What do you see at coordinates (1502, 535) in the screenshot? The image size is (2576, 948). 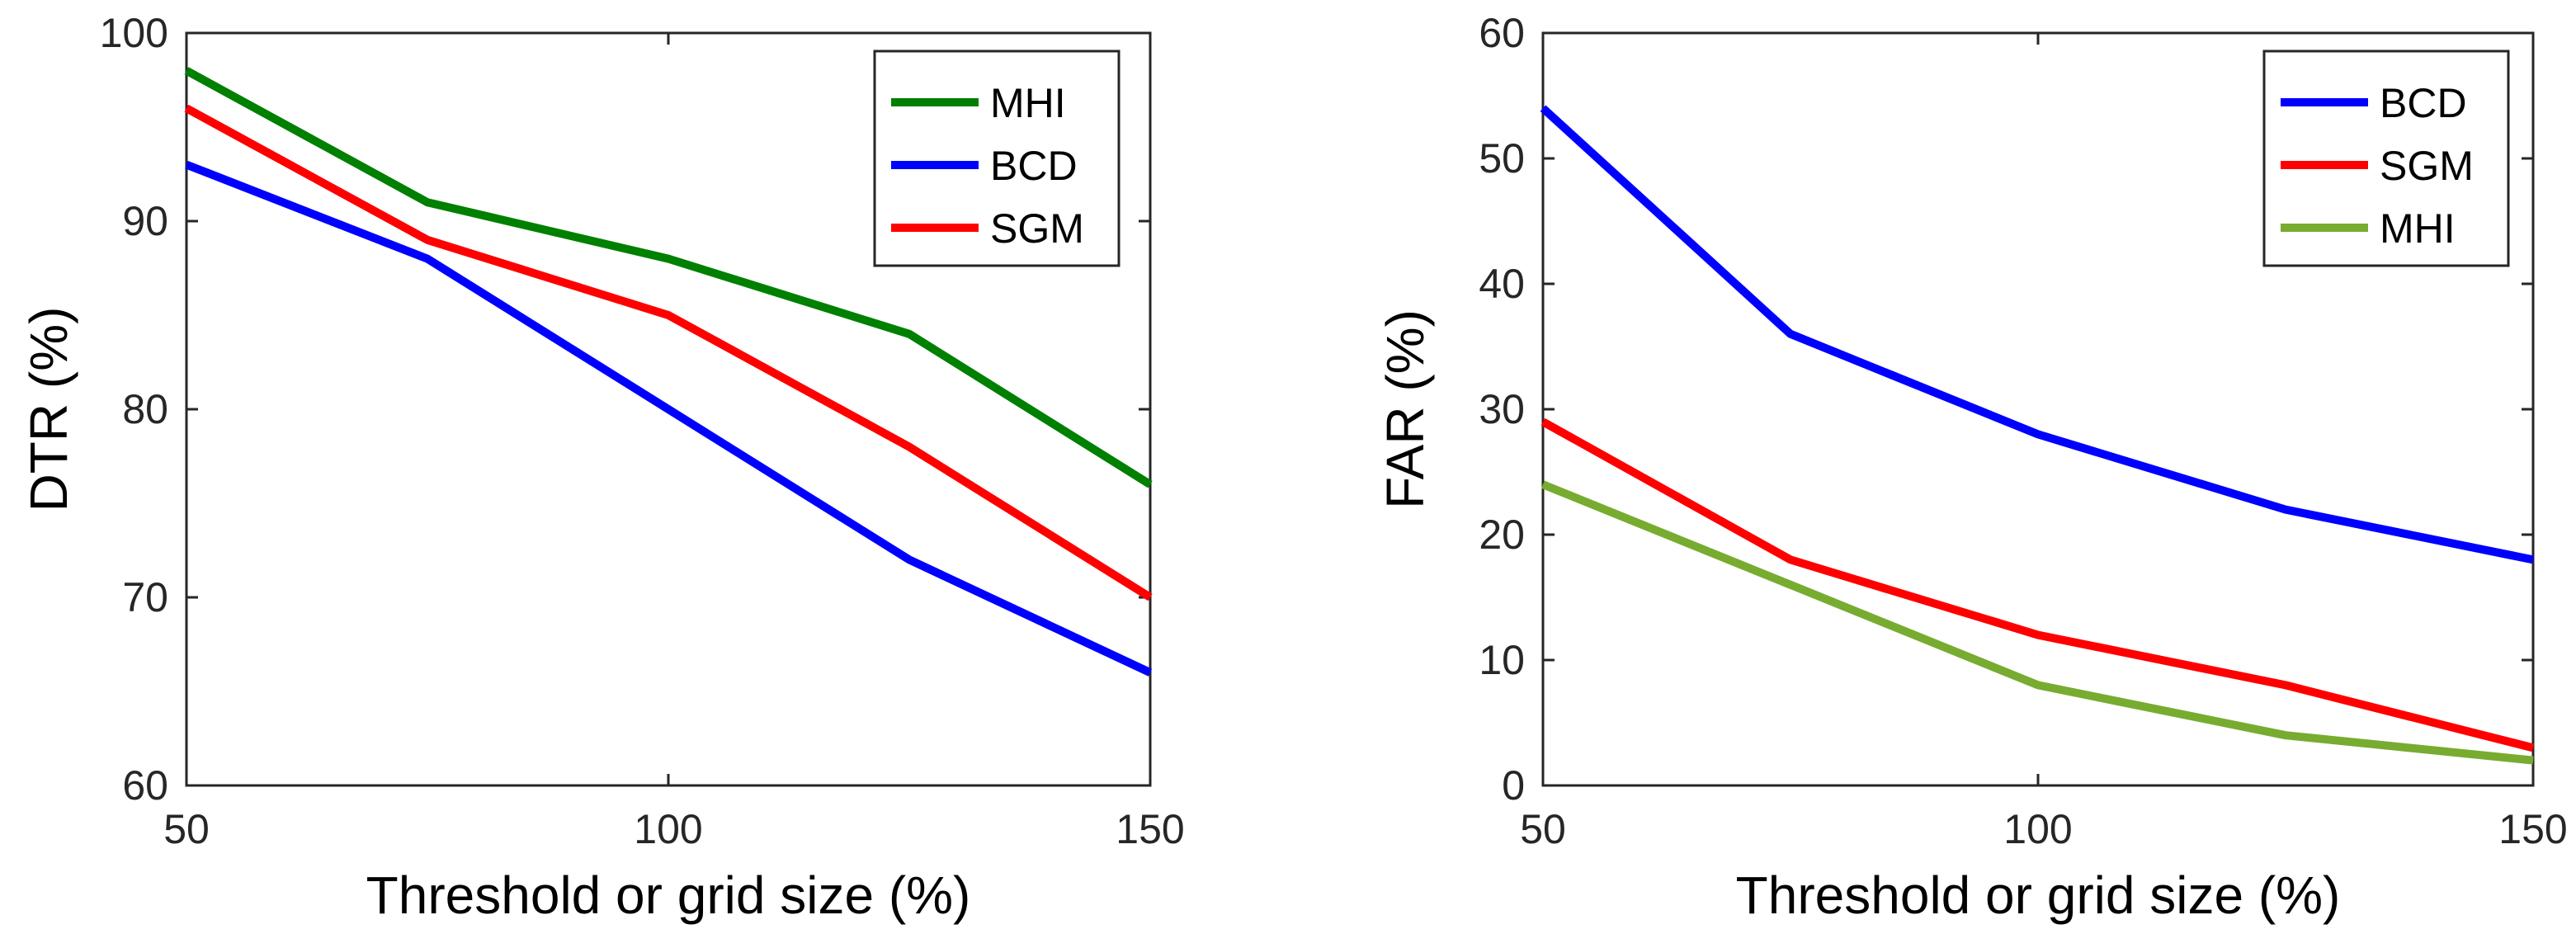 I see `y-tick-label: 20` at bounding box center [1502, 535].